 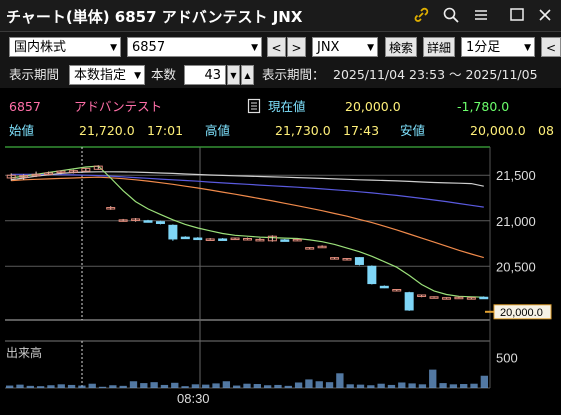 I want to click on count-down-button: ▼, so click(x=233, y=75).